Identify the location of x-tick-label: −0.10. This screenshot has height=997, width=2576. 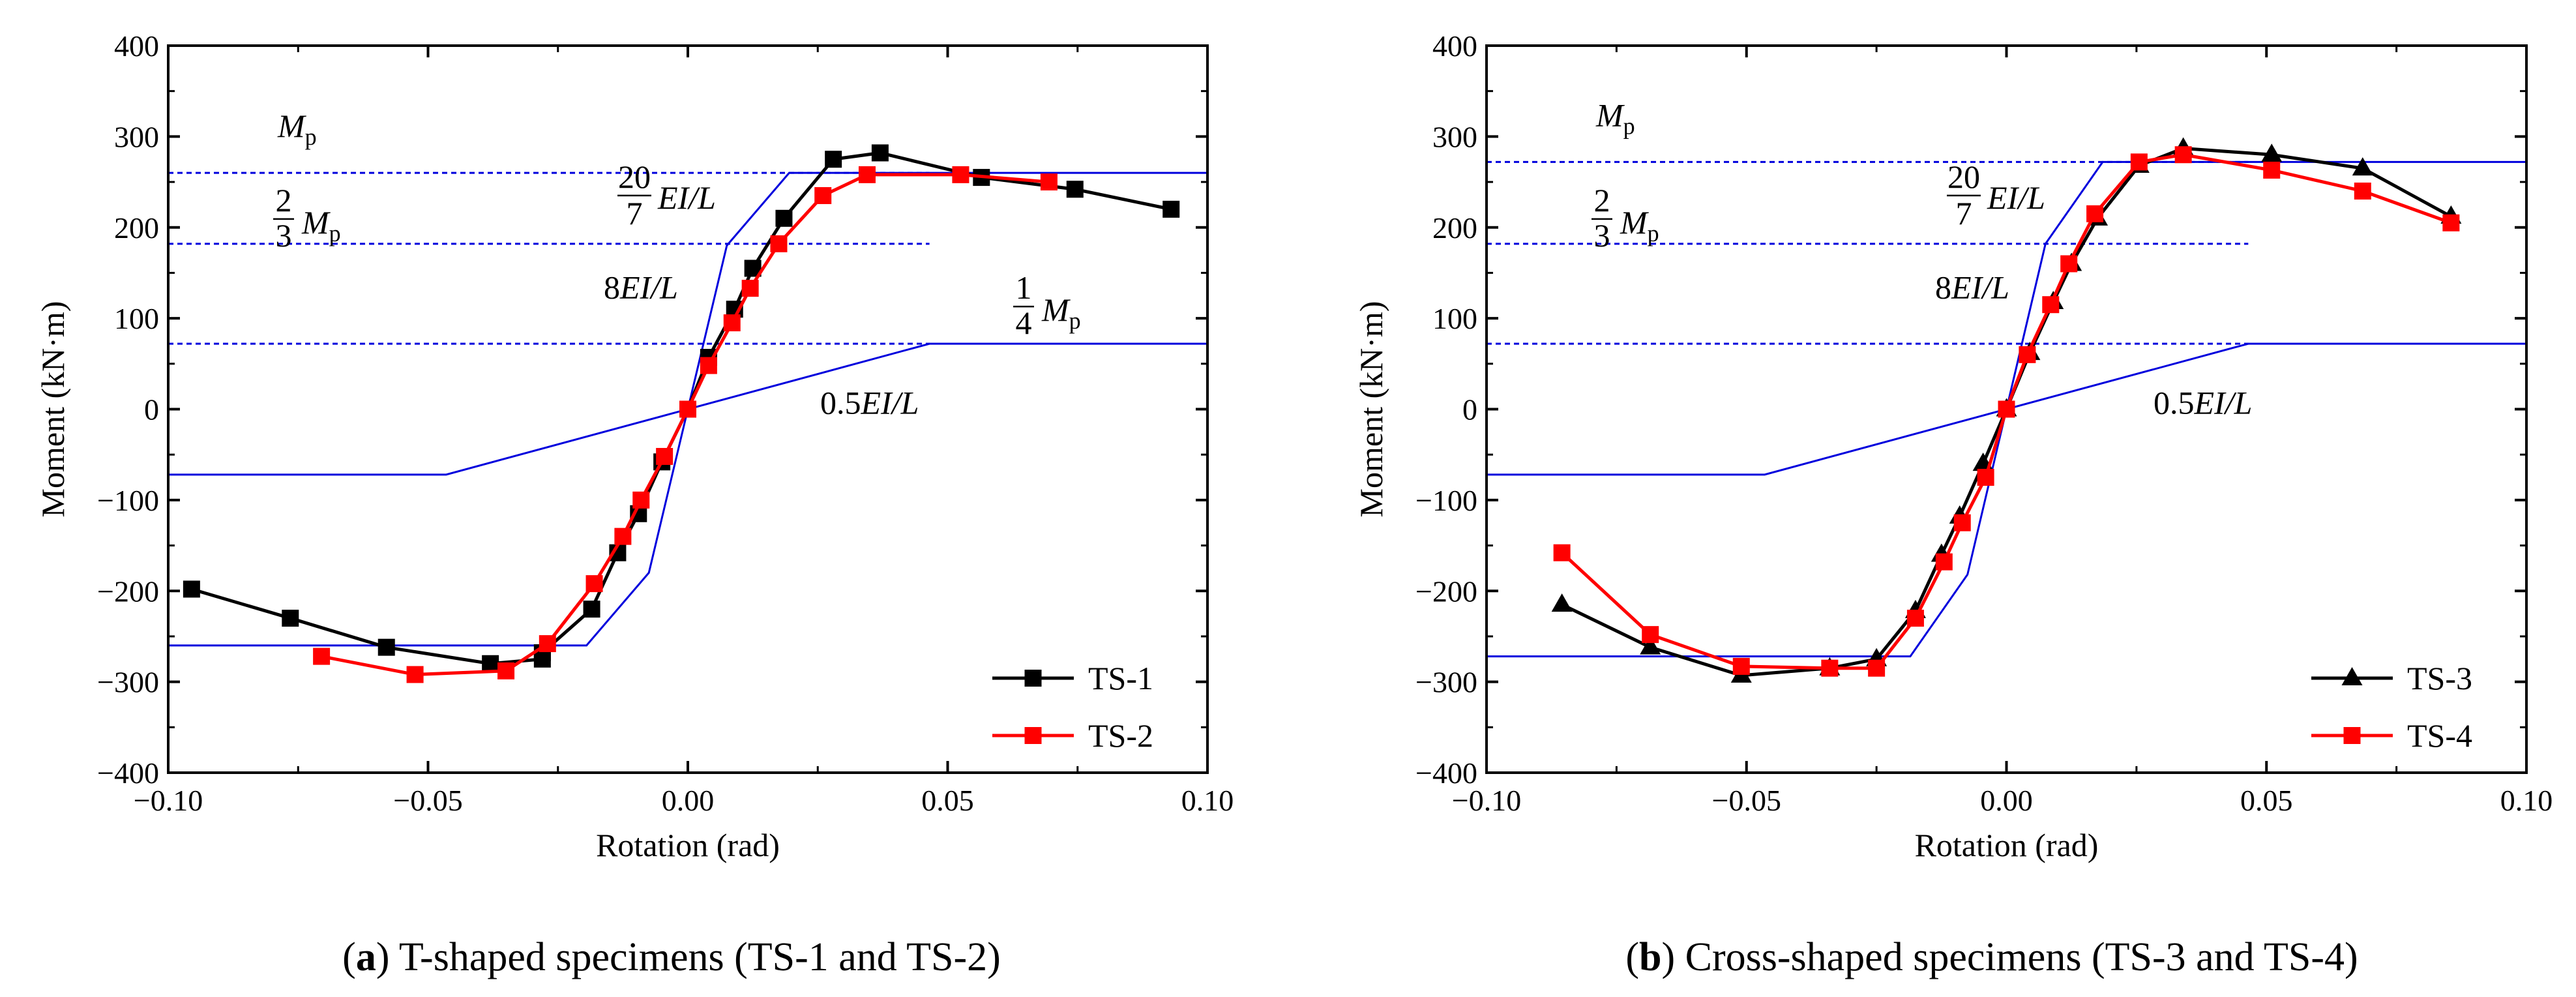
(168, 800).